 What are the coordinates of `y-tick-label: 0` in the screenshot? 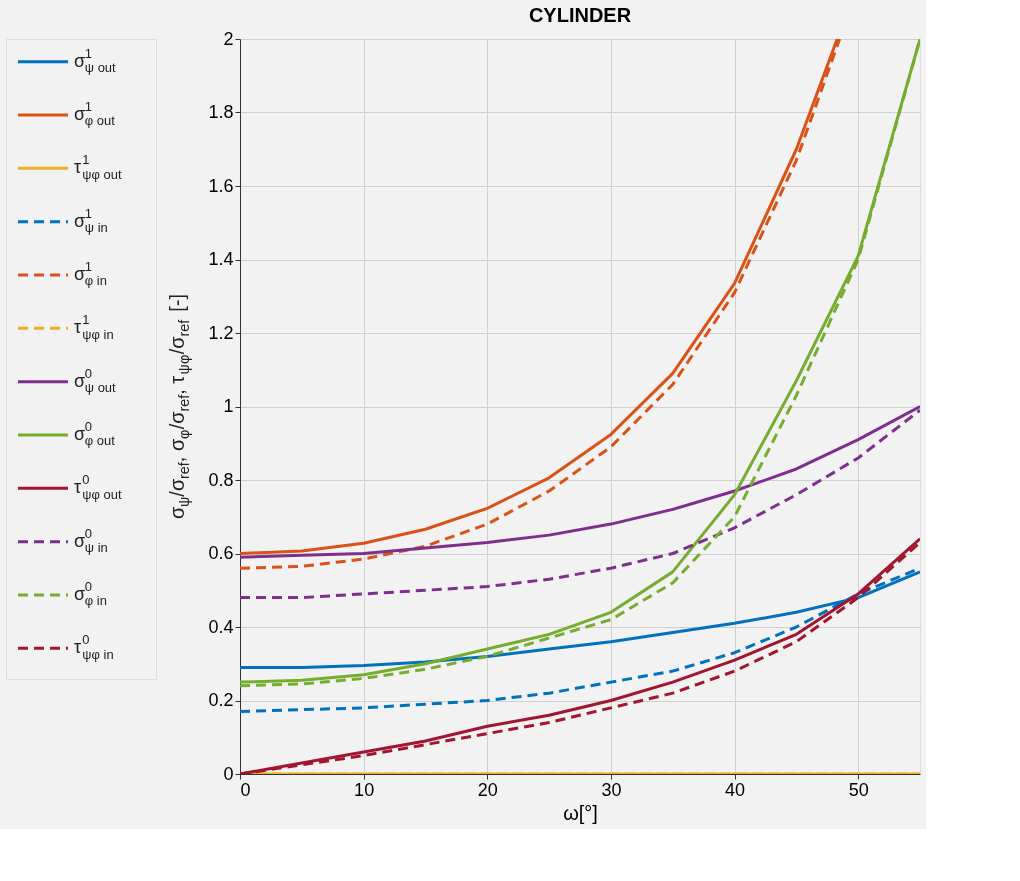 It's located at (228, 773).